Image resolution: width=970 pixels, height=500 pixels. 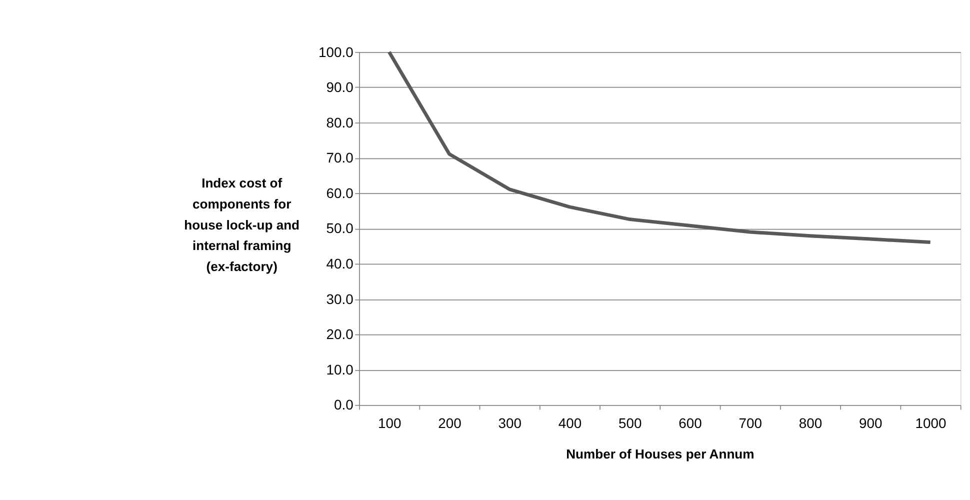 I want to click on x-tick-label: 700, so click(x=750, y=423).